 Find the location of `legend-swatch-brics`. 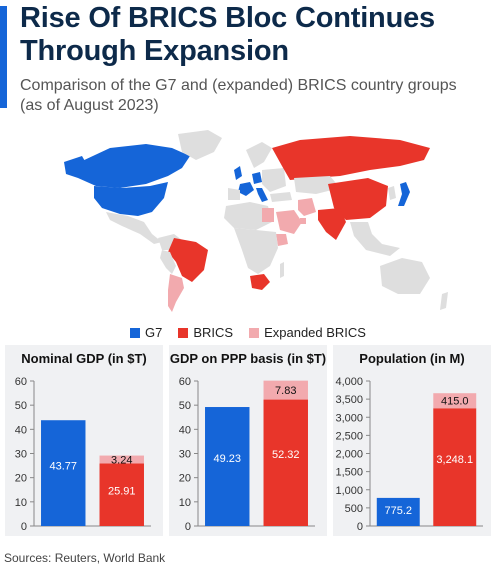

legend-swatch-brics is located at coordinates (183, 332).